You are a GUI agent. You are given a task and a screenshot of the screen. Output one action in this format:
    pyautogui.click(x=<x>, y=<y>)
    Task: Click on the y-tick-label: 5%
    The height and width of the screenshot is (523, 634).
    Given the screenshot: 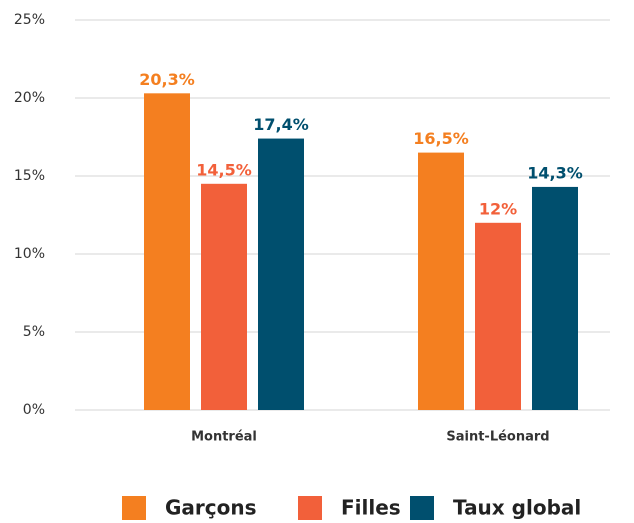 What is the action you would take?
    pyautogui.click(x=34, y=332)
    